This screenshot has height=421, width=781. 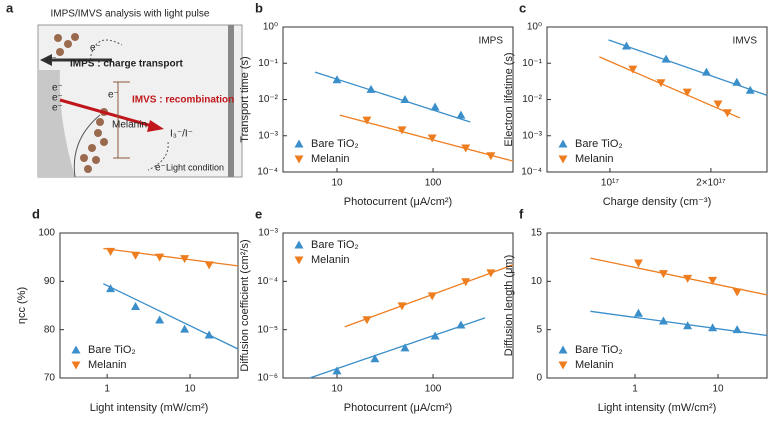 What do you see at coordinates (537, 281) in the screenshot?
I see `y-tick-label: 10` at bounding box center [537, 281].